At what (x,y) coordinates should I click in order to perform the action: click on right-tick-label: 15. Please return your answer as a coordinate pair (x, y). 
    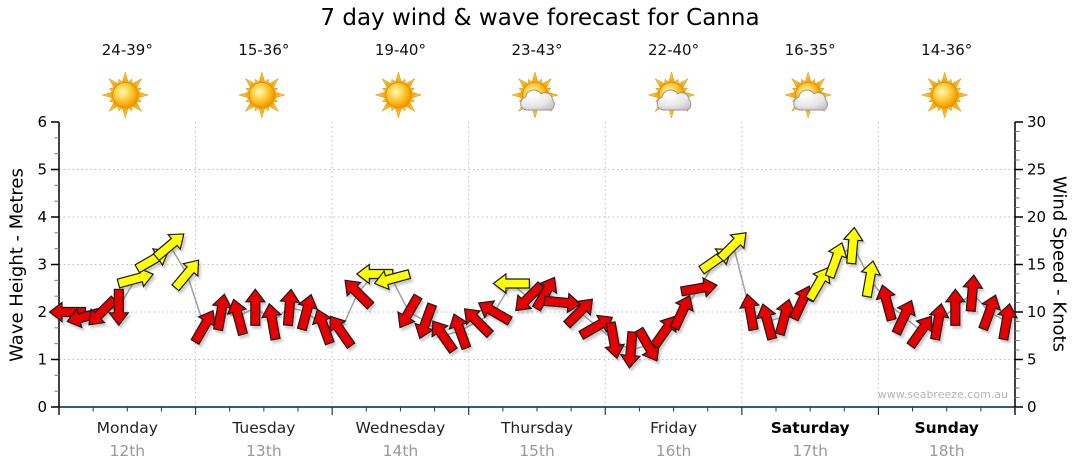
    Looking at the image, I should click on (1036, 265).